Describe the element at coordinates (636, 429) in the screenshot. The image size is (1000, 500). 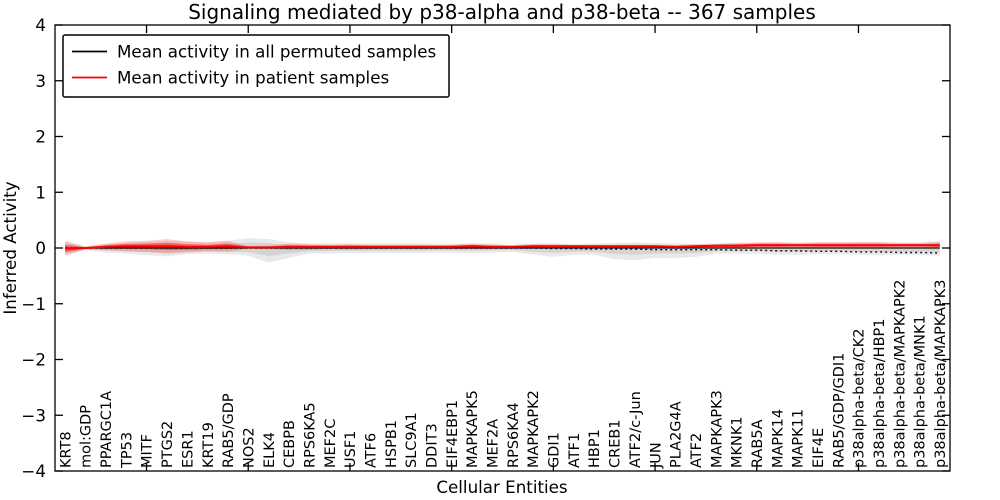
I see `category-label: ATF2/c-Jun` at that location.